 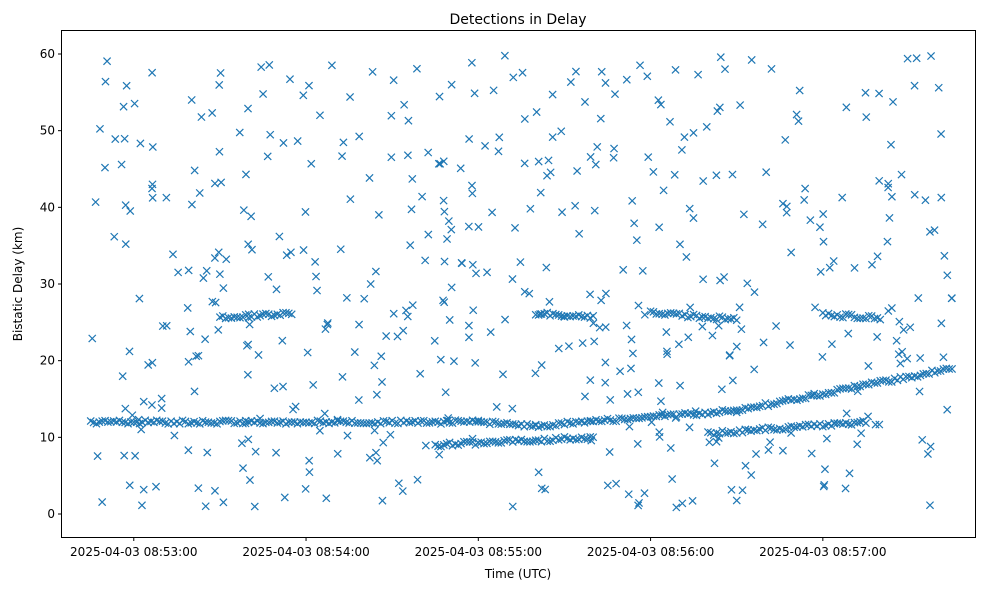 What do you see at coordinates (51, 284) in the screenshot?
I see `y-axis: 0 10 20 30 40 50 60` at bounding box center [51, 284].